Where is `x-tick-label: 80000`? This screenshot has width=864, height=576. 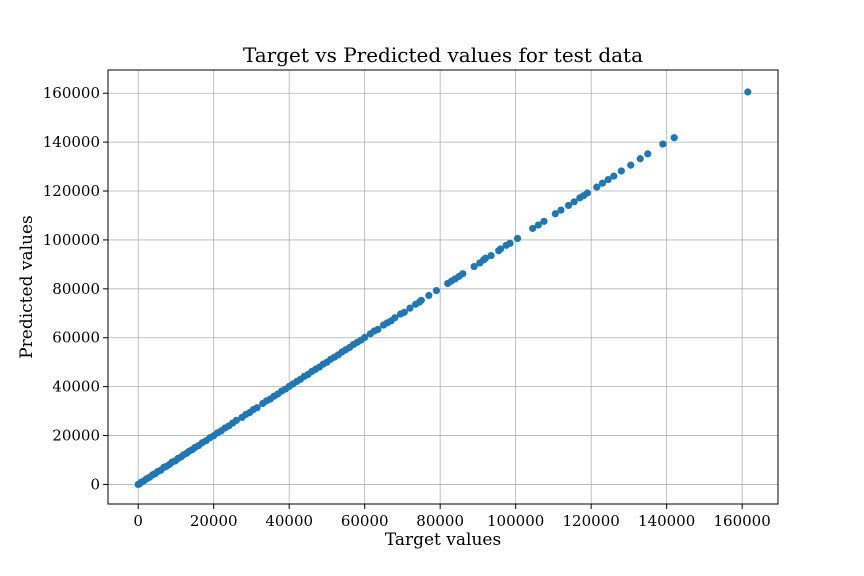 x-tick-label: 80000 is located at coordinates (440, 521).